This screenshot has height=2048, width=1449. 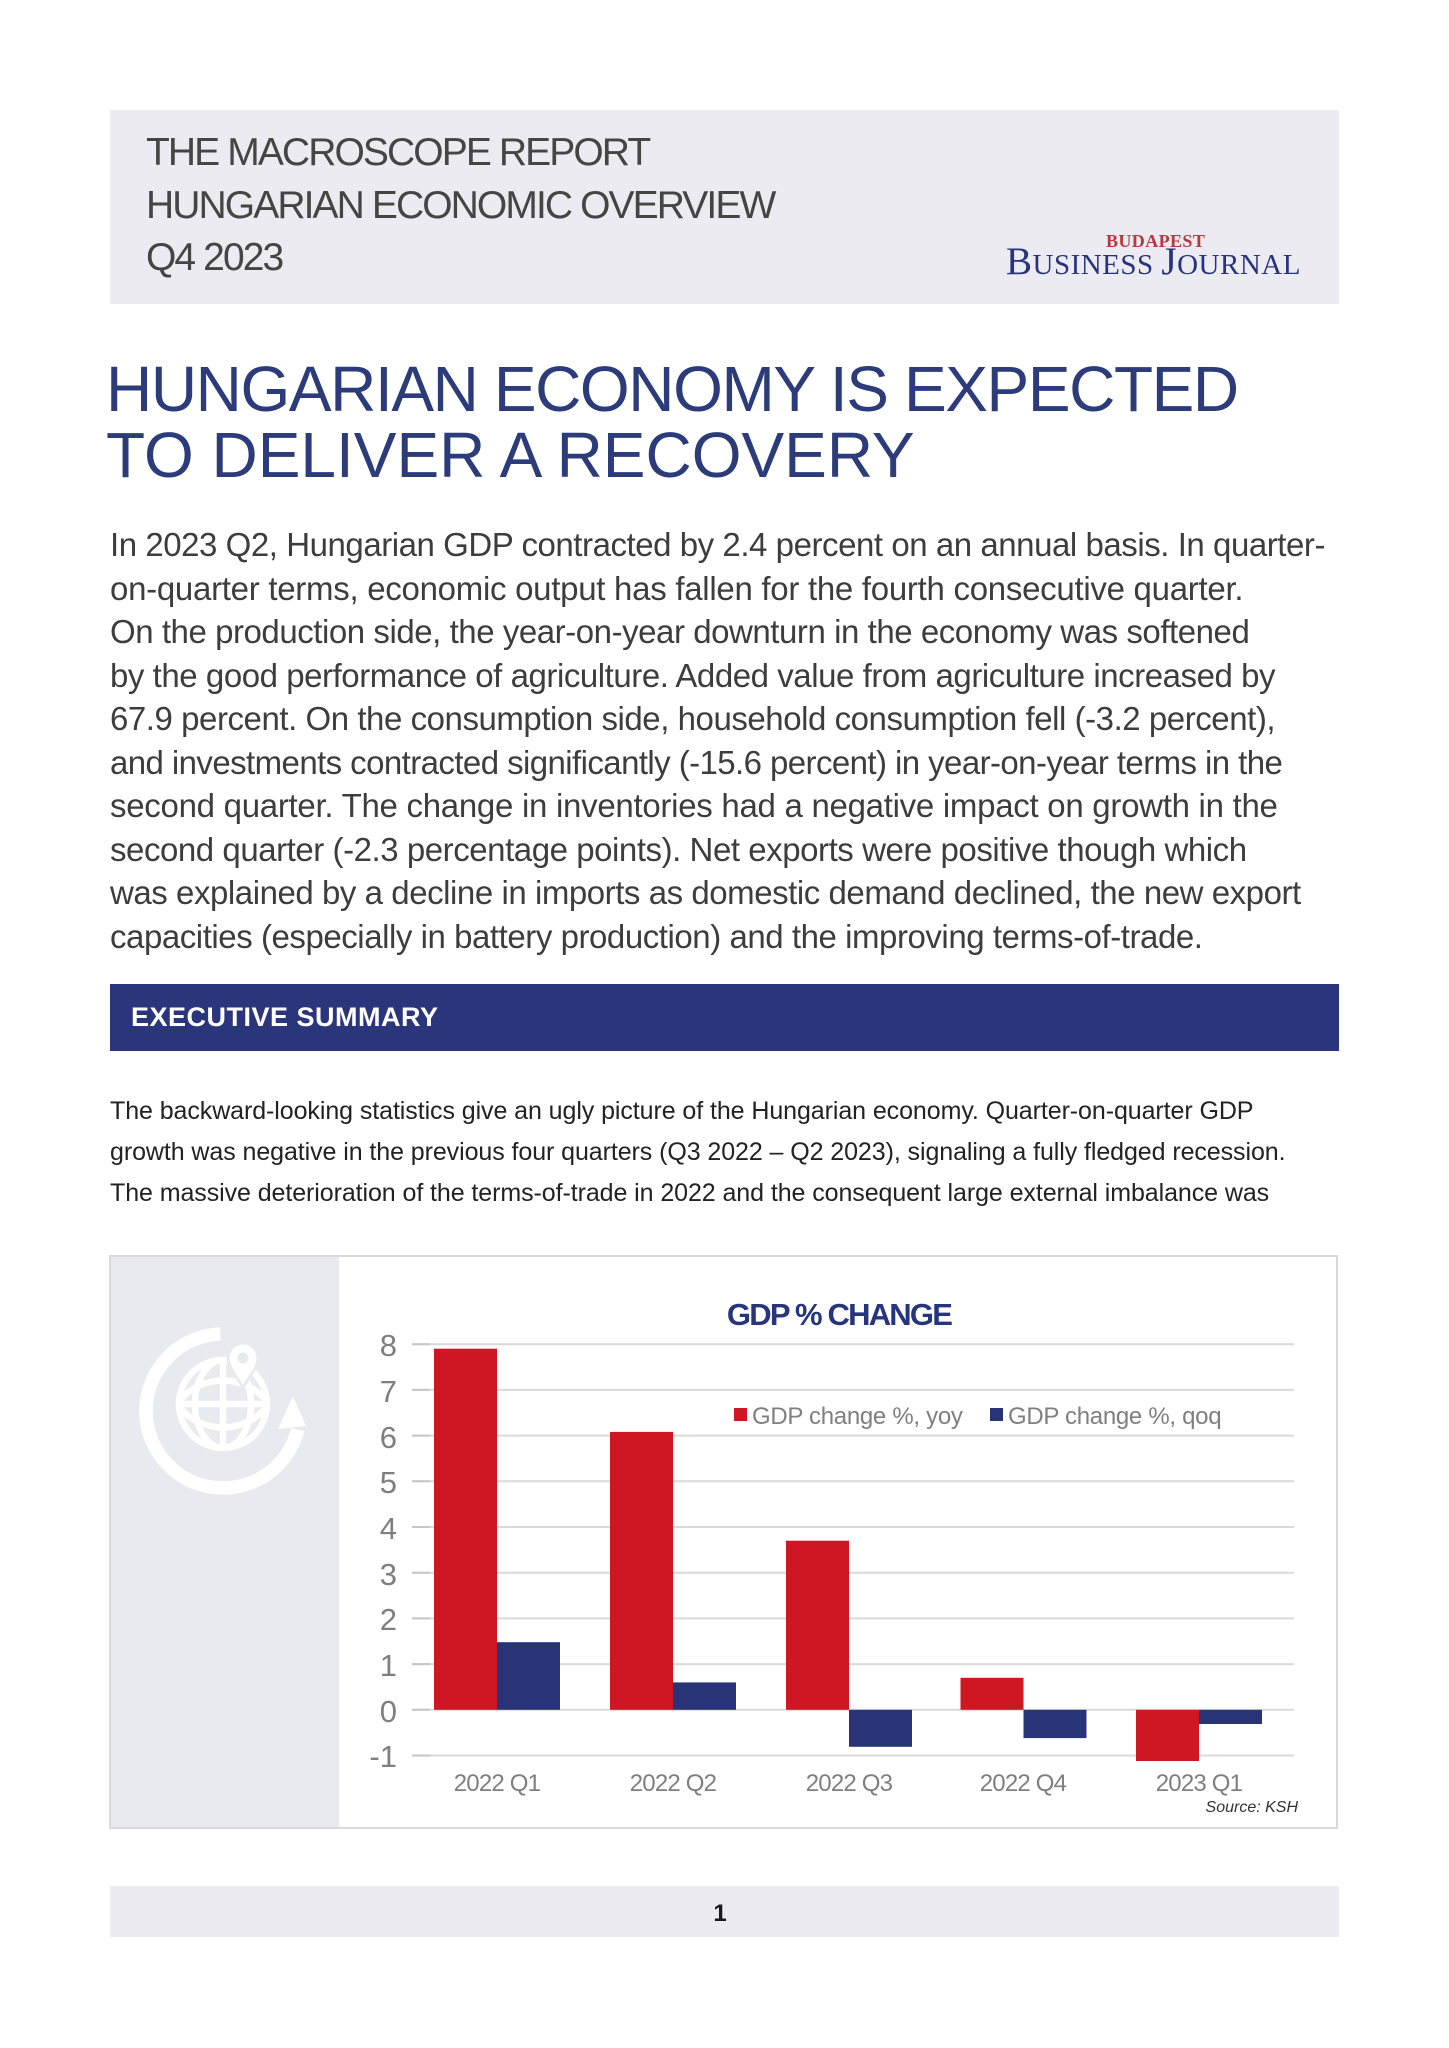 I want to click on svg-text: 6, so click(x=388, y=1437).